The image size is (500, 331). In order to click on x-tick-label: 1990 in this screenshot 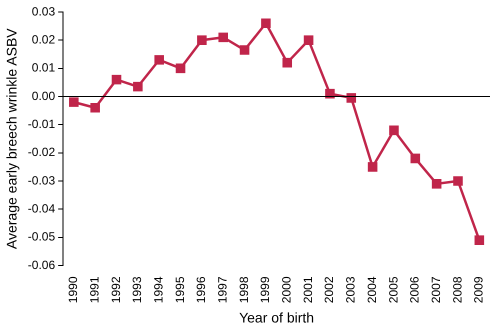, I will do `click(73, 290)`.